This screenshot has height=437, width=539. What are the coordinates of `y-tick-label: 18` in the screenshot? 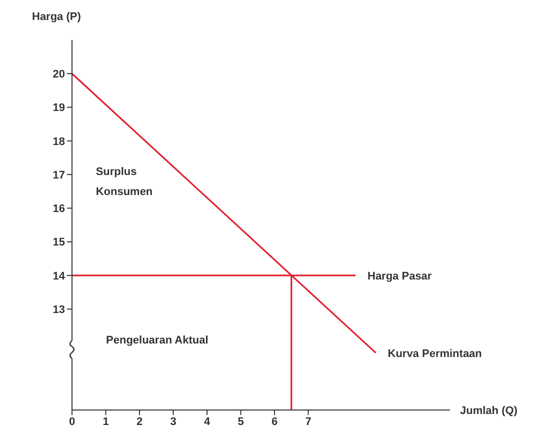 It's located at (58, 142).